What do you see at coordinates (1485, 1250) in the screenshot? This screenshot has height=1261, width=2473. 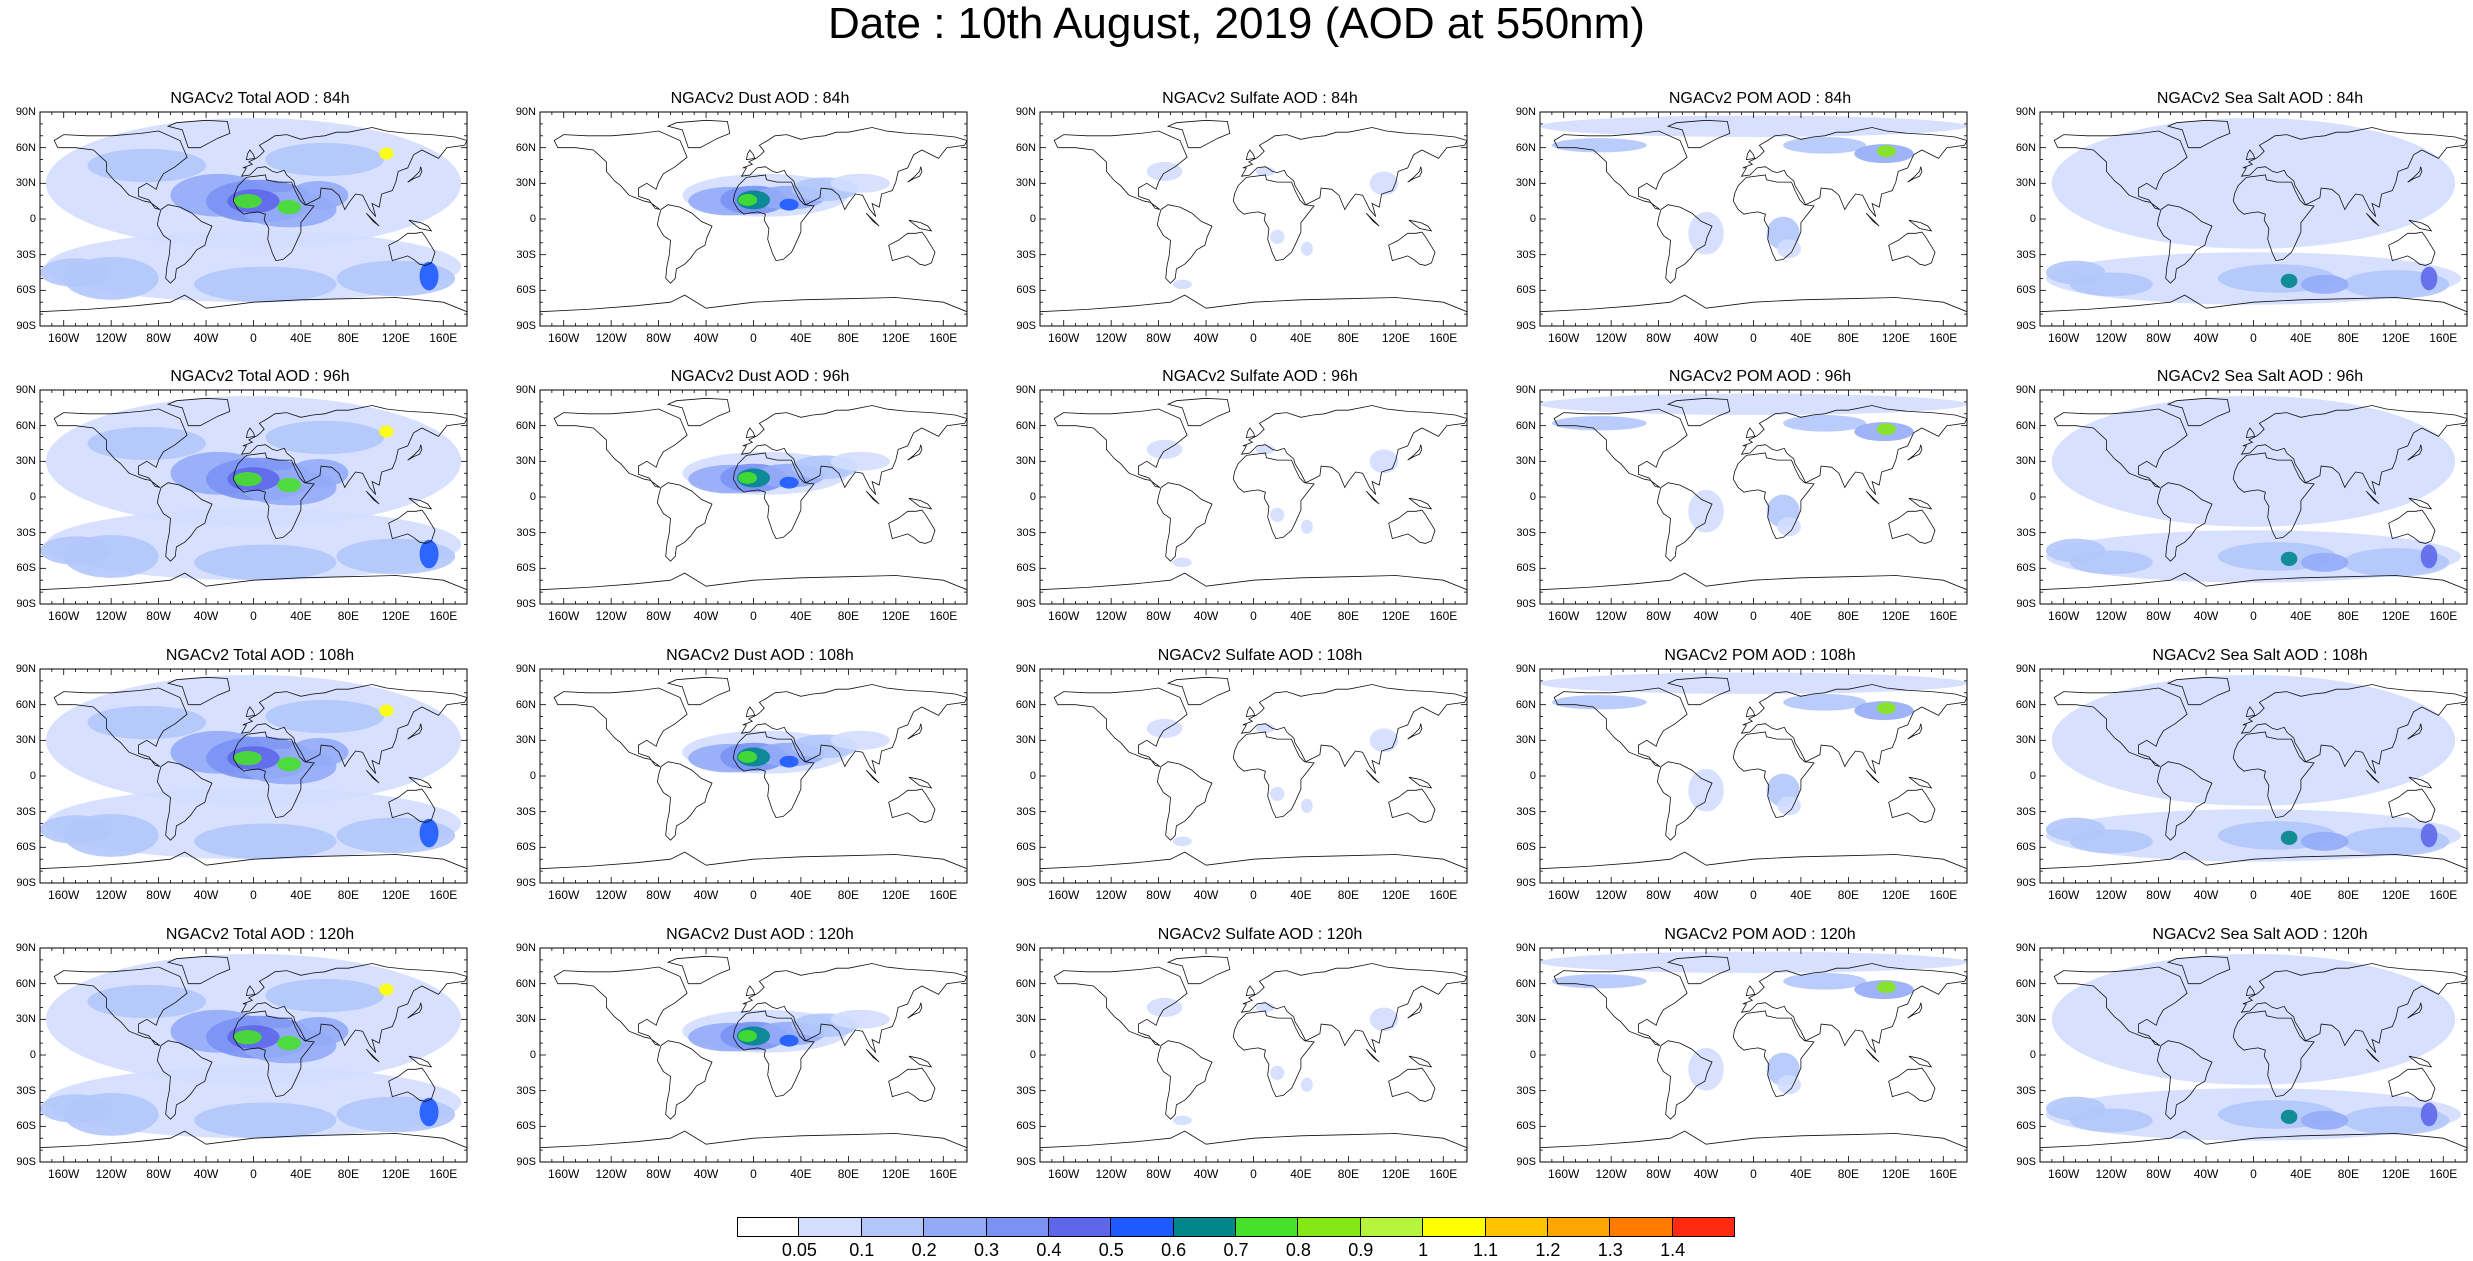 I see `colorbar-label: 1.1` at bounding box center [1485, 1250].